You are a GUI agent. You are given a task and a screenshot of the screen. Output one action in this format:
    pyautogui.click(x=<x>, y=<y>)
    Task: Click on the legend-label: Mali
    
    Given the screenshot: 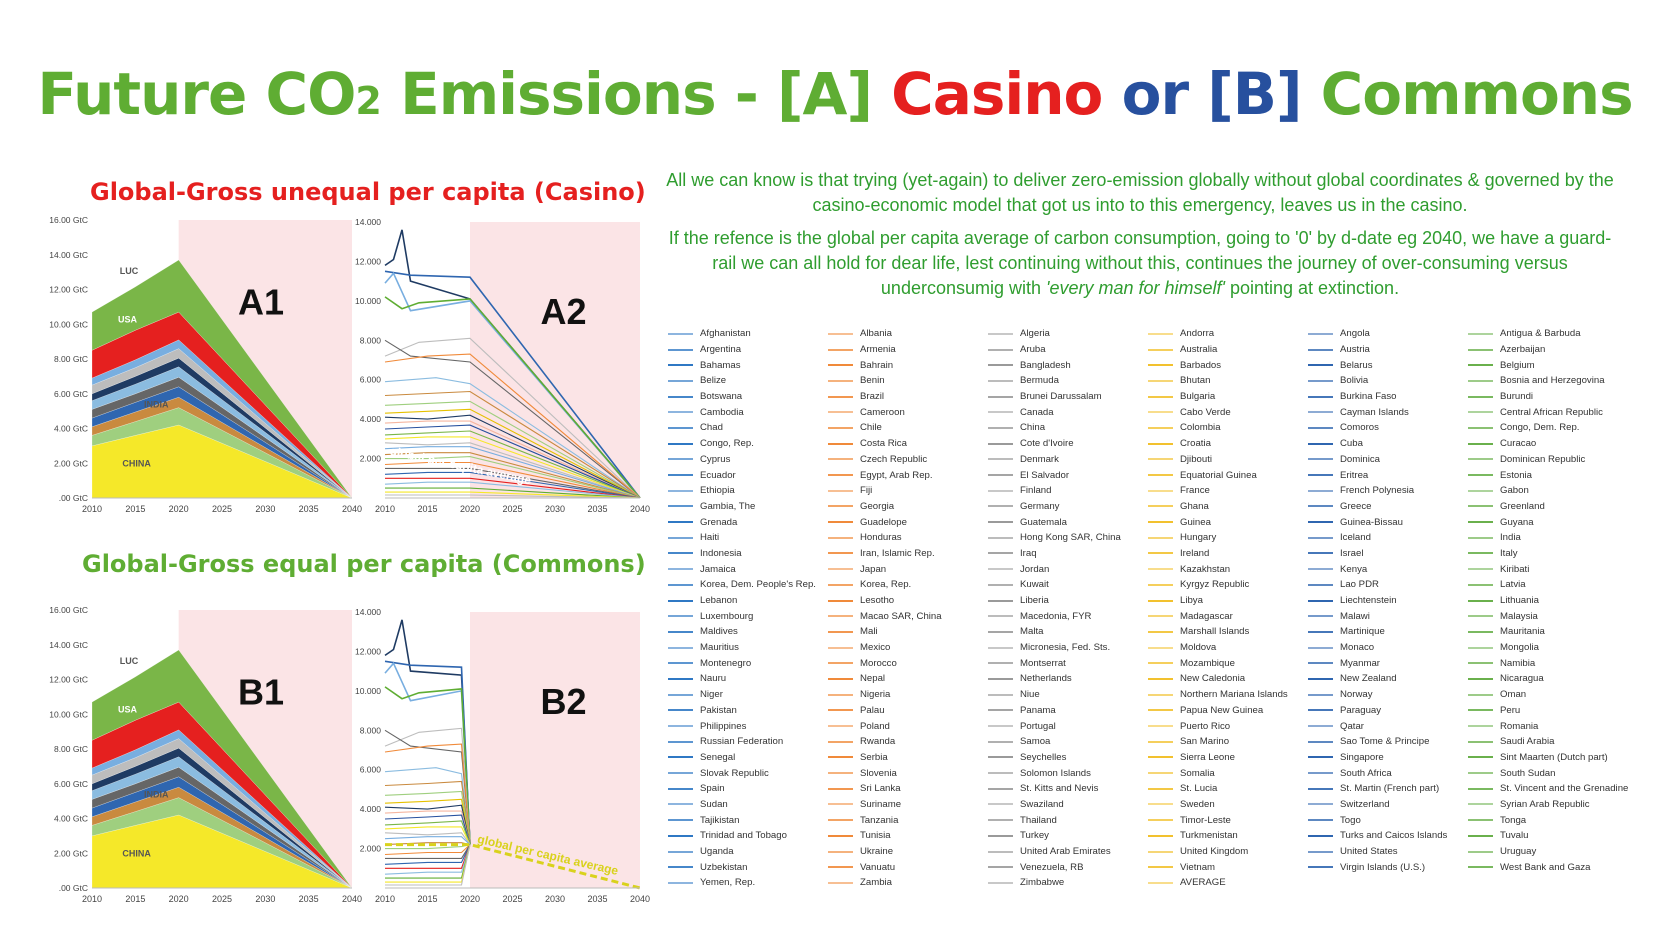 What is the action you would take?
    pyautogui.click(x=869, y=632)
    